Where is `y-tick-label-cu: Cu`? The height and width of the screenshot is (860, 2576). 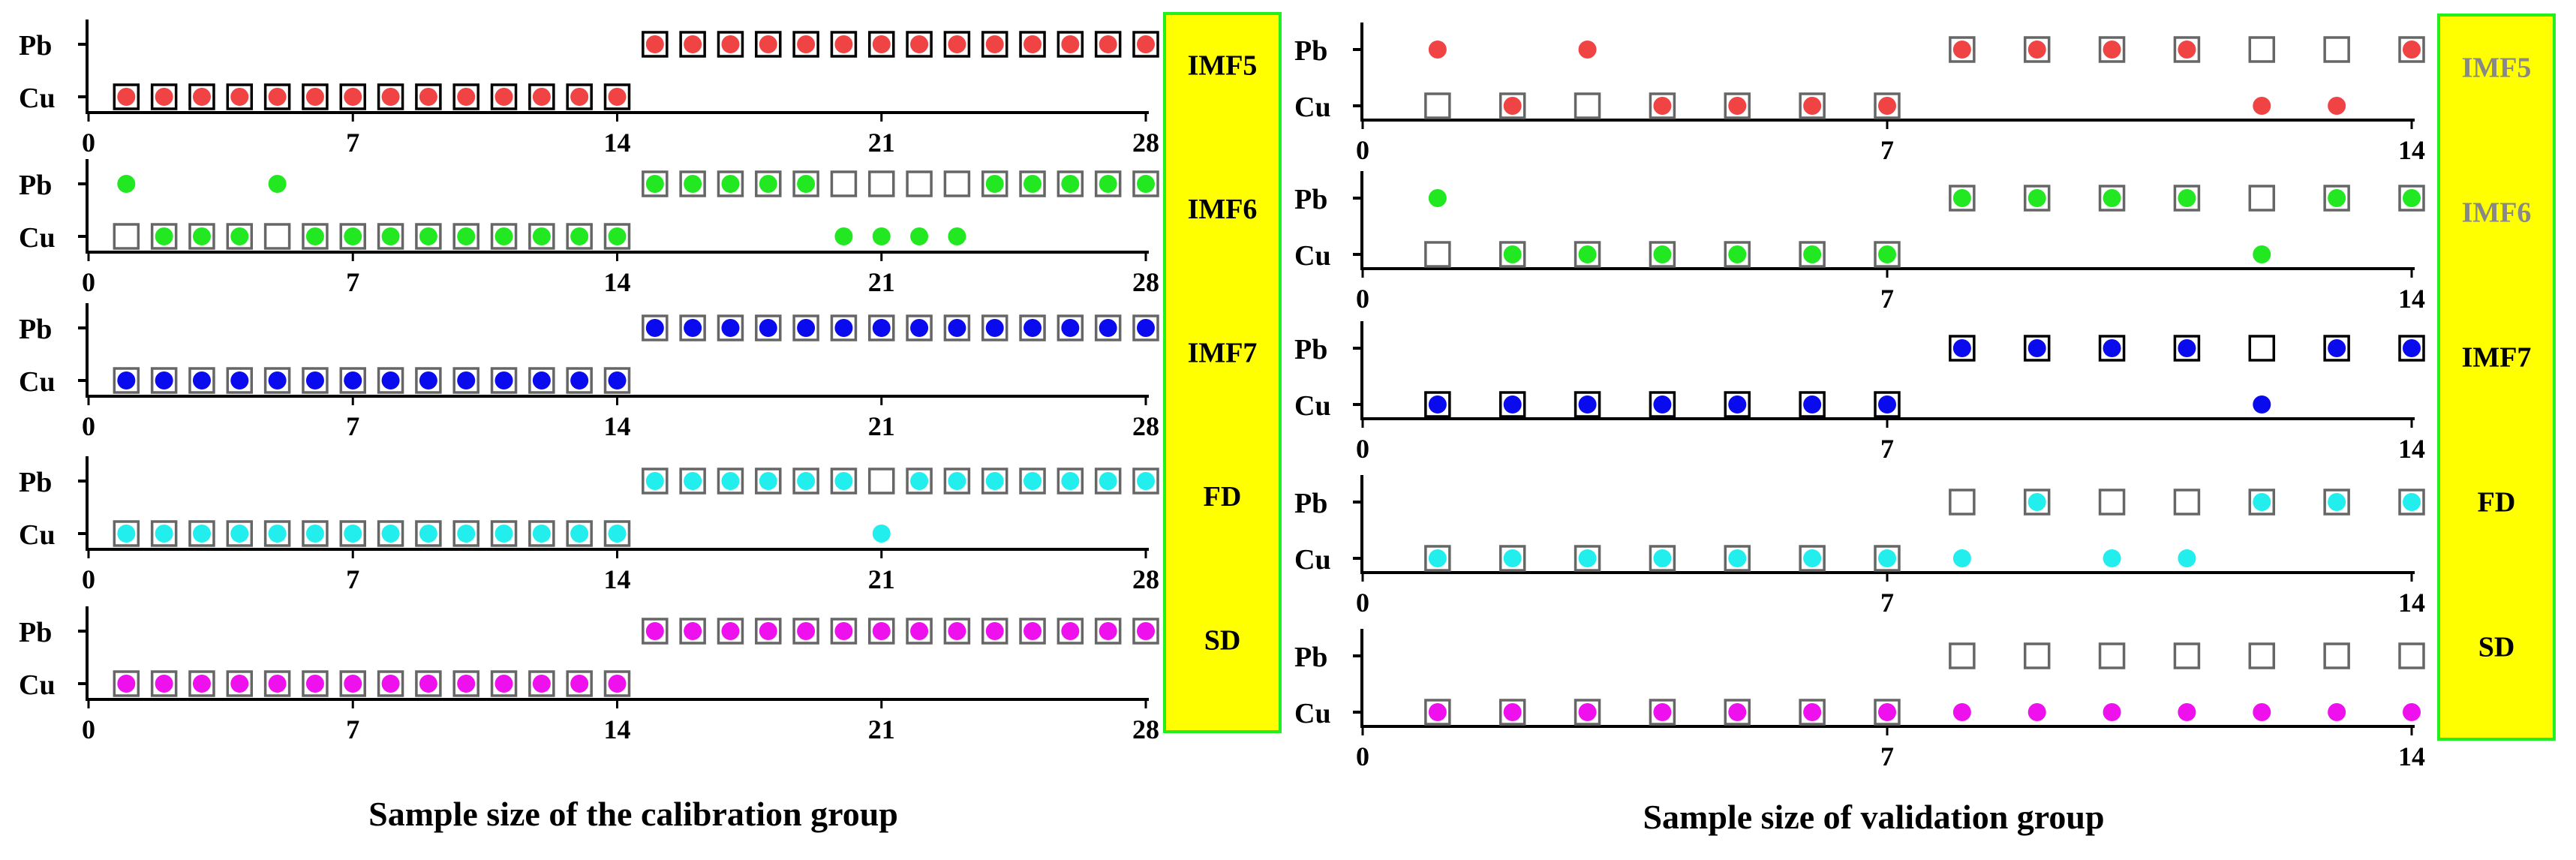 y-tick-label-cu: Cu is located at coordinates (1312, 714).